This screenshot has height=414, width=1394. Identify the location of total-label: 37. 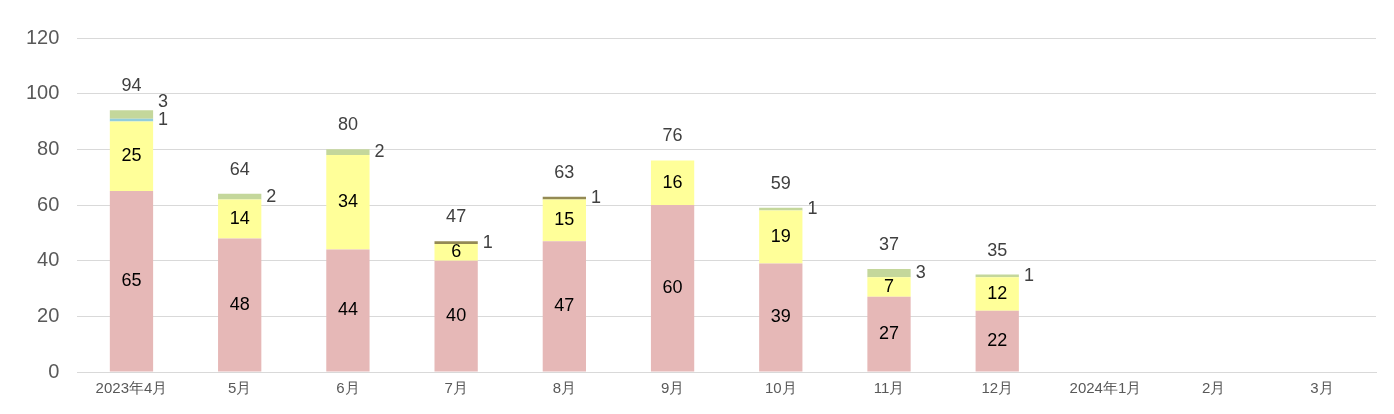
(889, 243).